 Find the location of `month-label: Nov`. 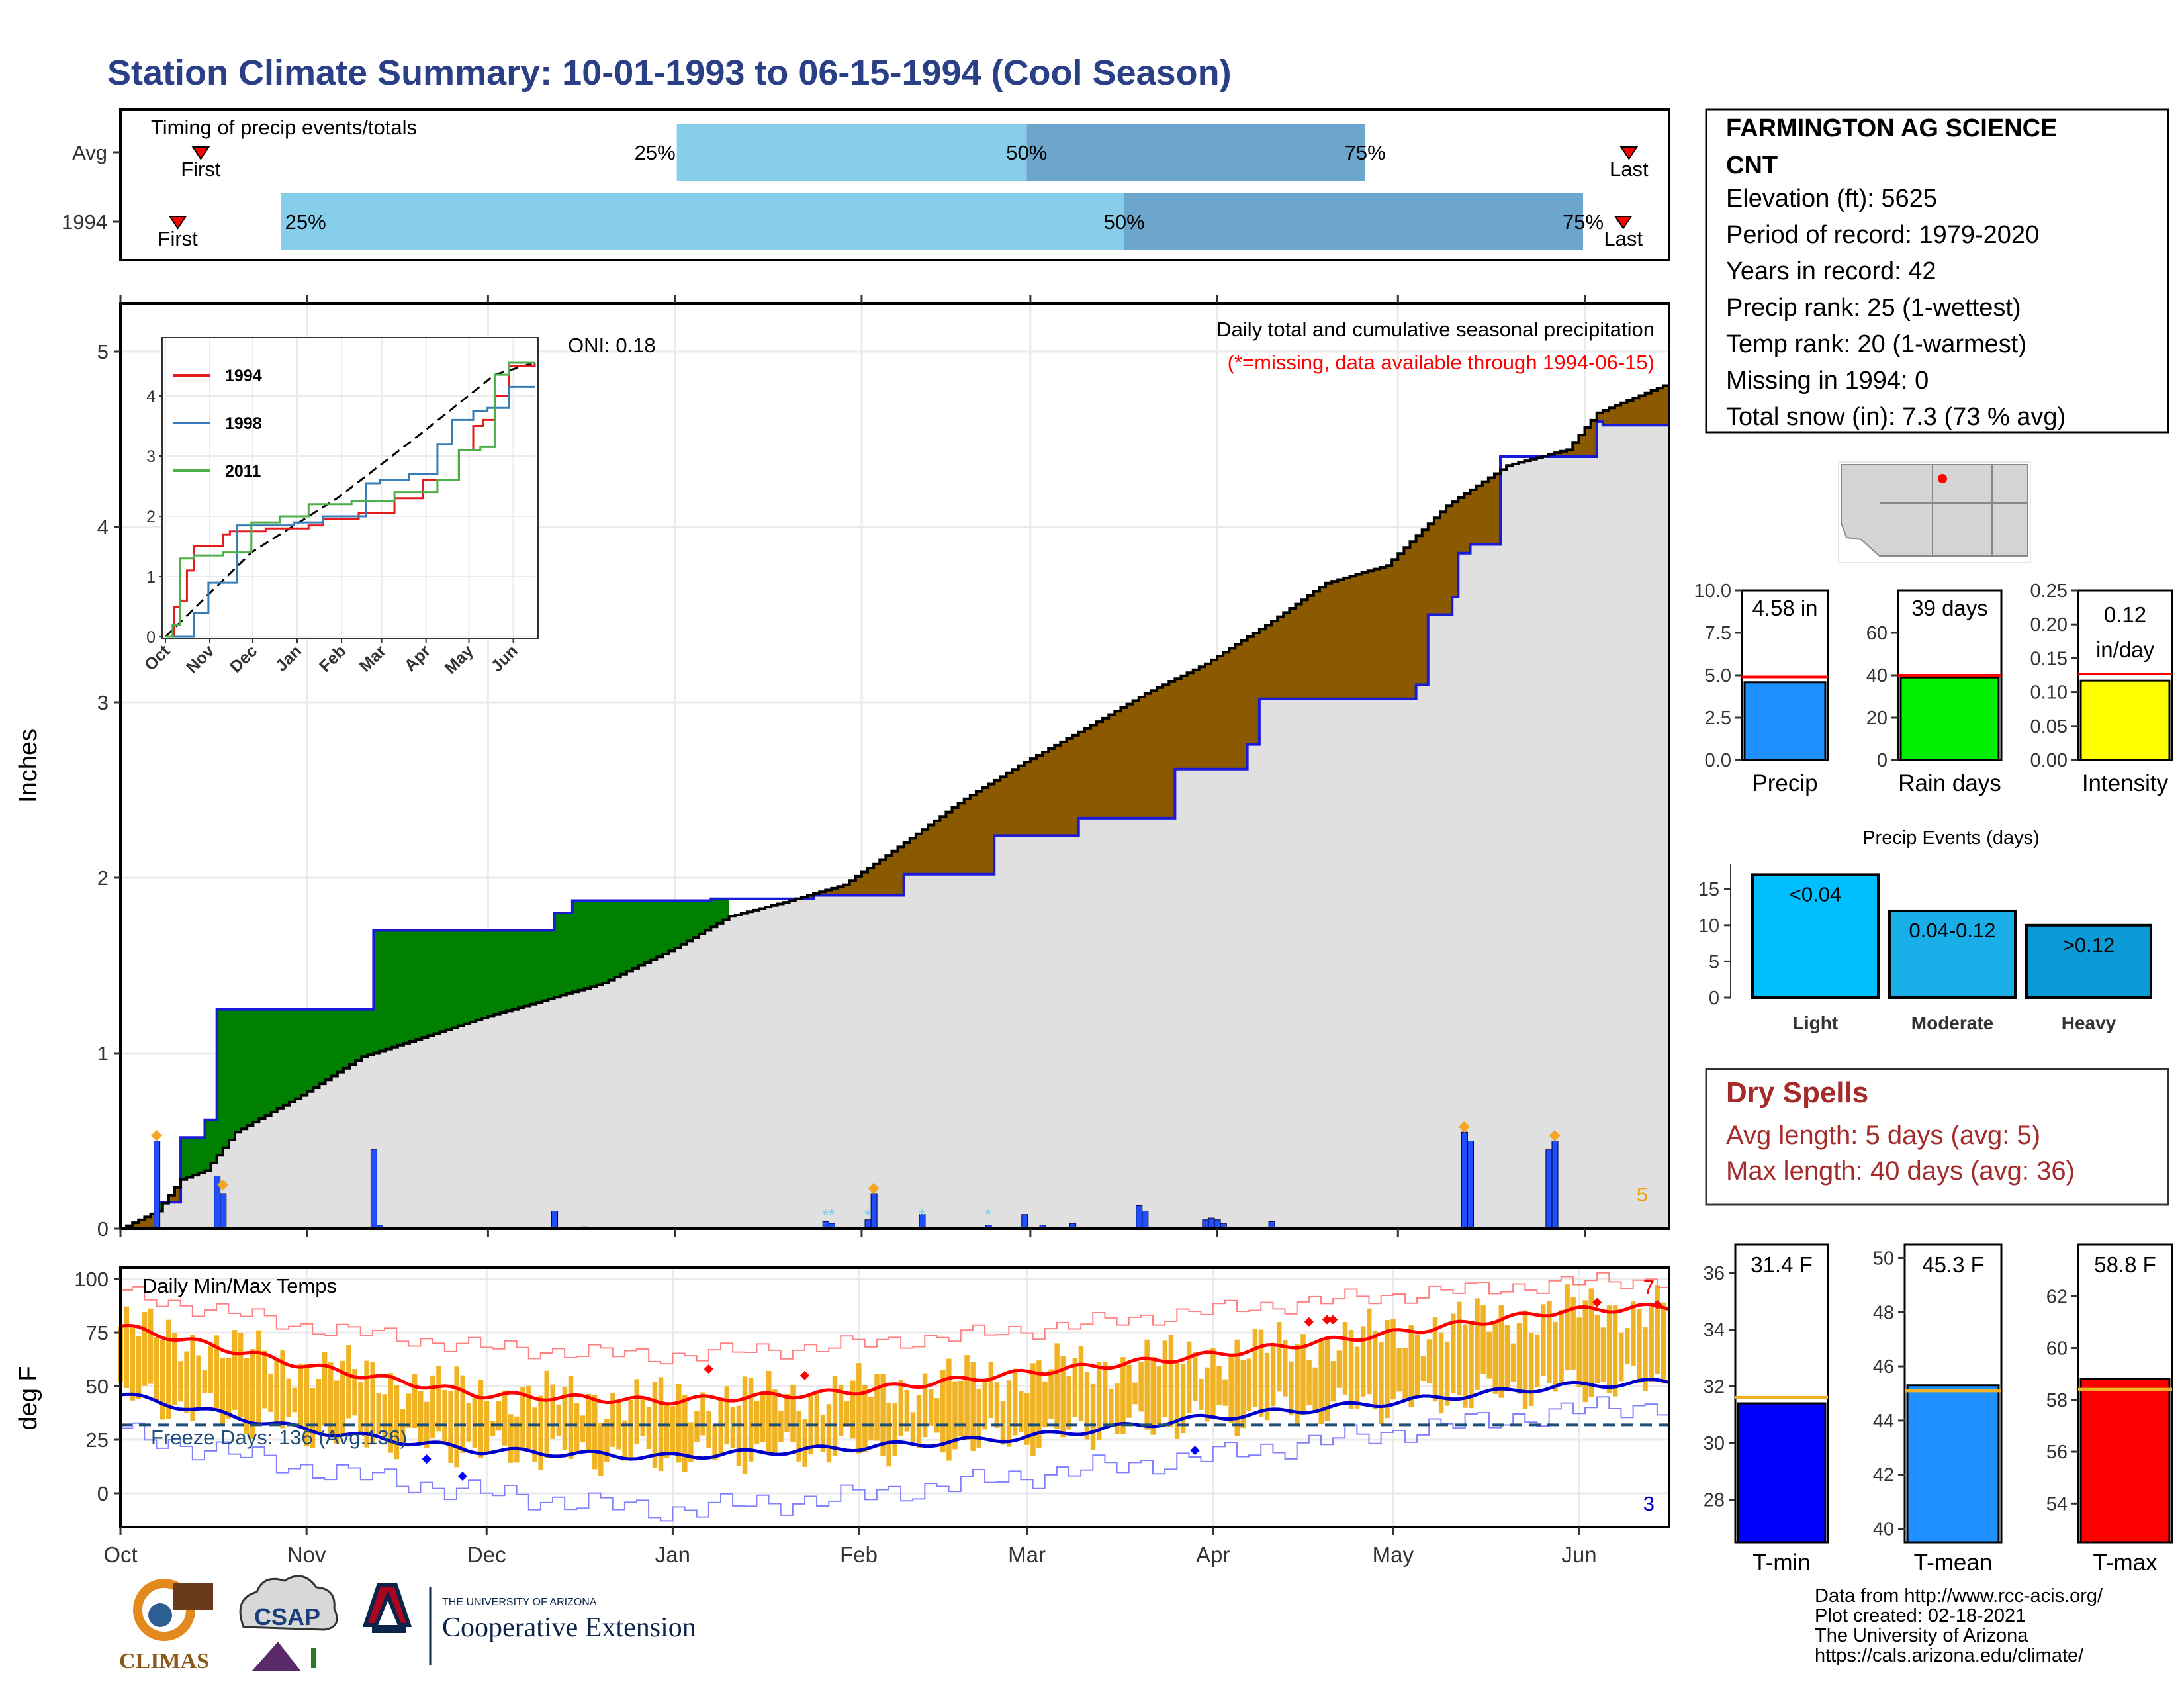

month-label: Nov is located at coordinates (306, 1554).